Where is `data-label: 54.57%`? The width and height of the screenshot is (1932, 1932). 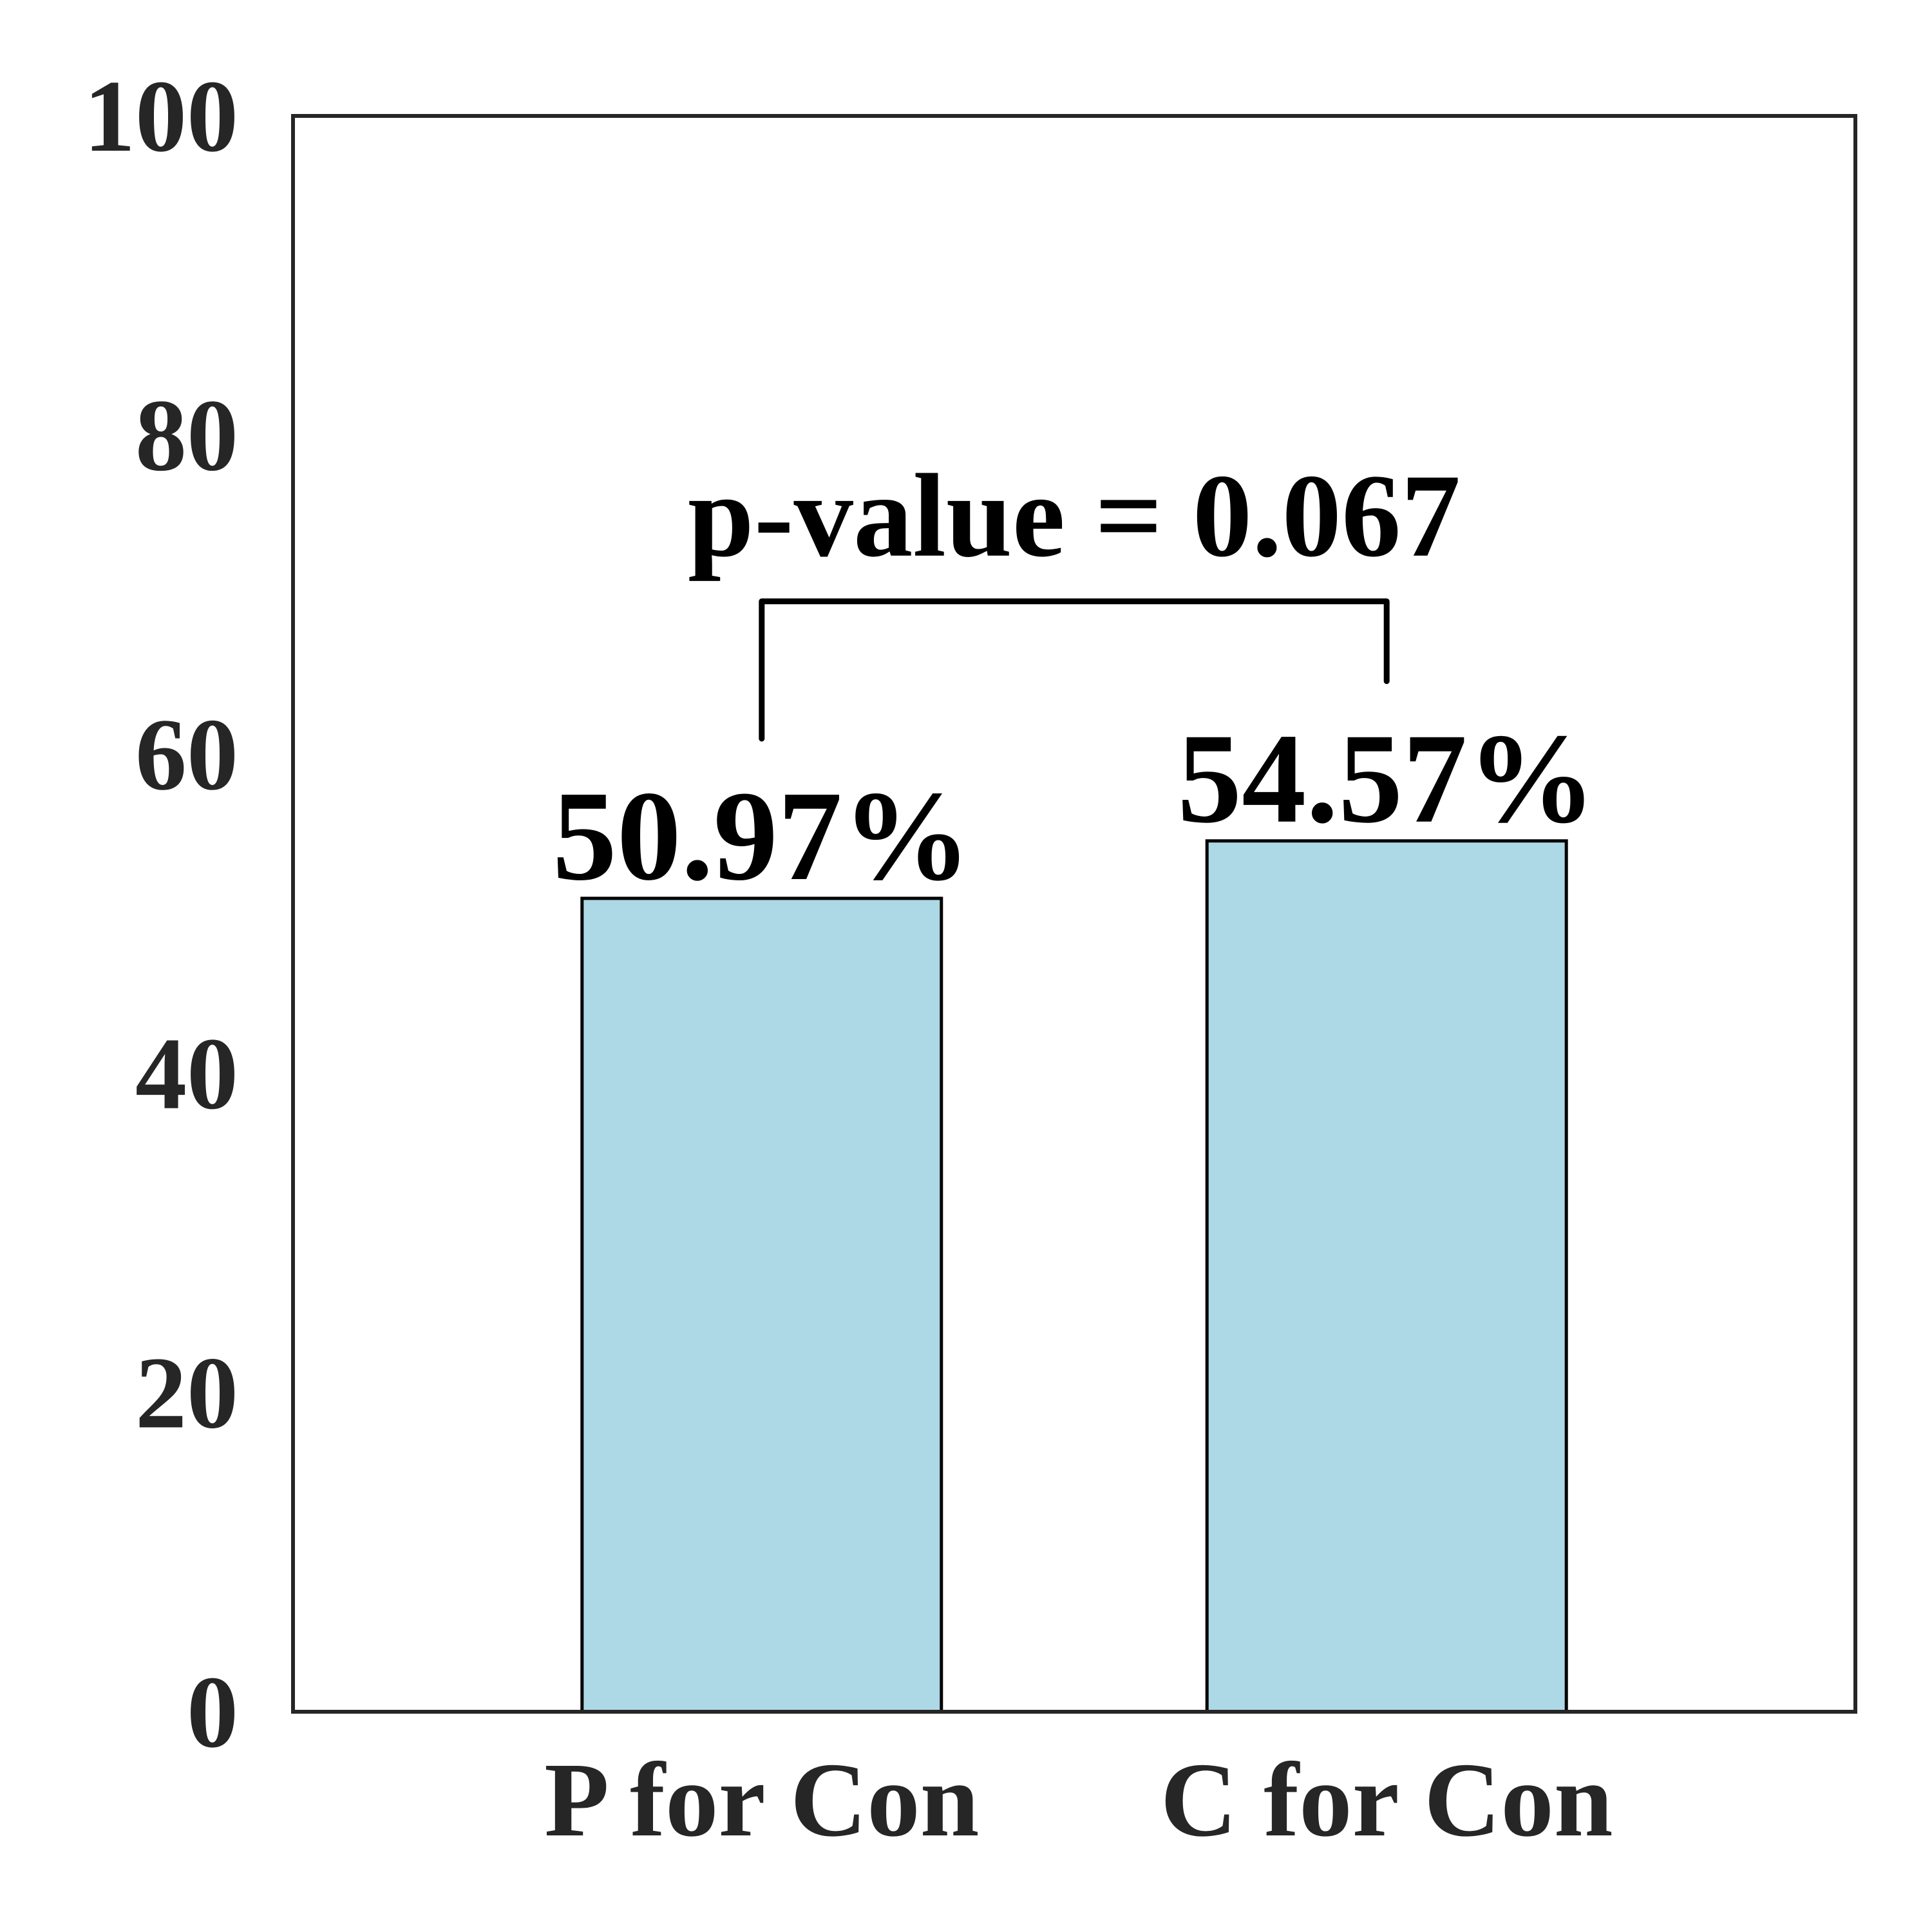
data-label: 54.57% is located at coordinates (1386, 779).